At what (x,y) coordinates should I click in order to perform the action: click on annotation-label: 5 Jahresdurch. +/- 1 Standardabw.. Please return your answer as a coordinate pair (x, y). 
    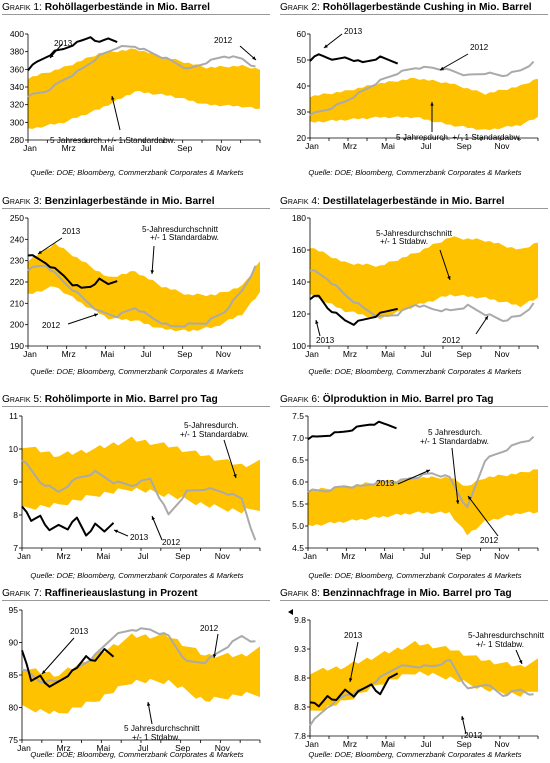
    Looking at the image, I should click on (458, 137).